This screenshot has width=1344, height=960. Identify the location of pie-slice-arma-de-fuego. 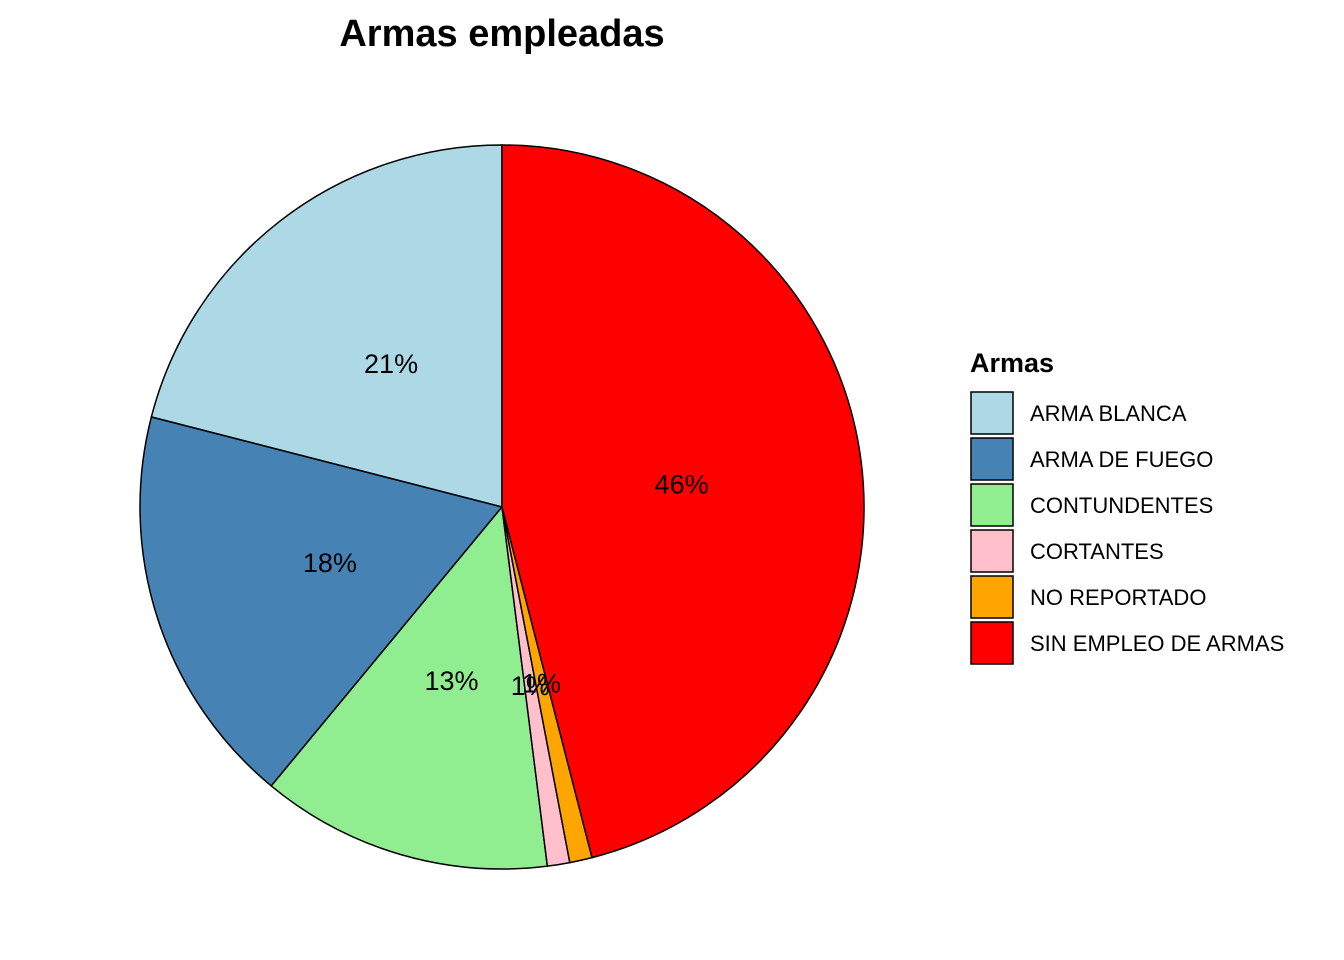
(321, 601).